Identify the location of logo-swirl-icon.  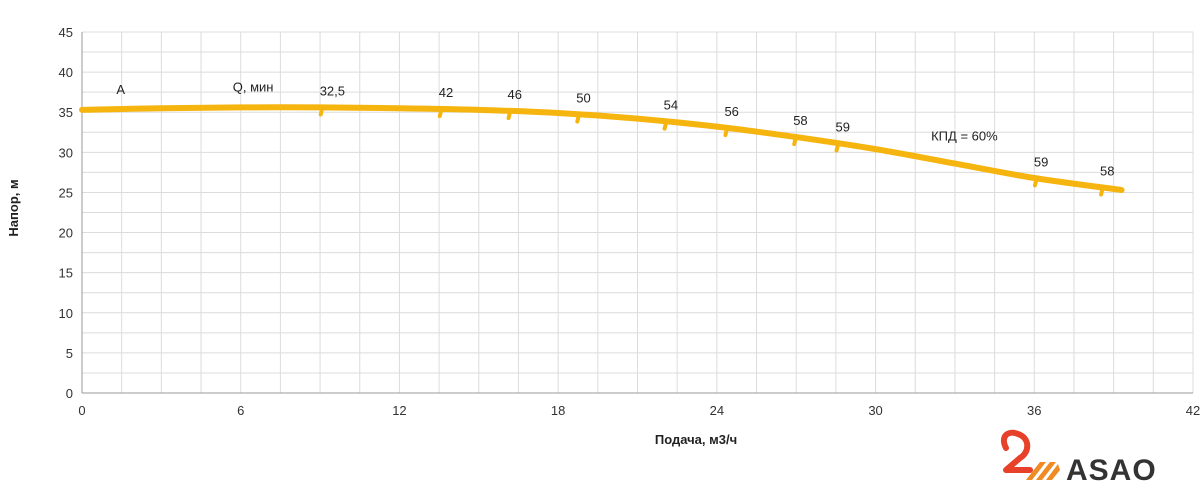
(1016, 451).